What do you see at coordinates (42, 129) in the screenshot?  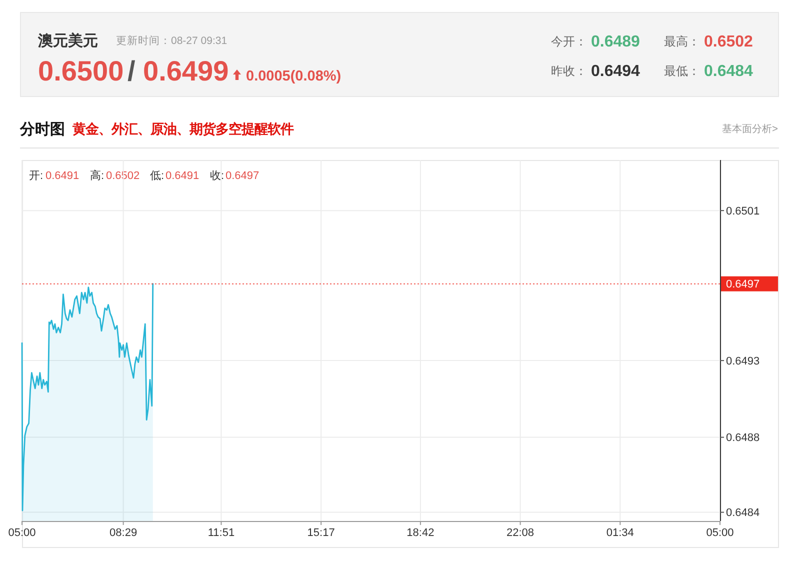 I see `text: 分时图` at bounding box center [42, 129].